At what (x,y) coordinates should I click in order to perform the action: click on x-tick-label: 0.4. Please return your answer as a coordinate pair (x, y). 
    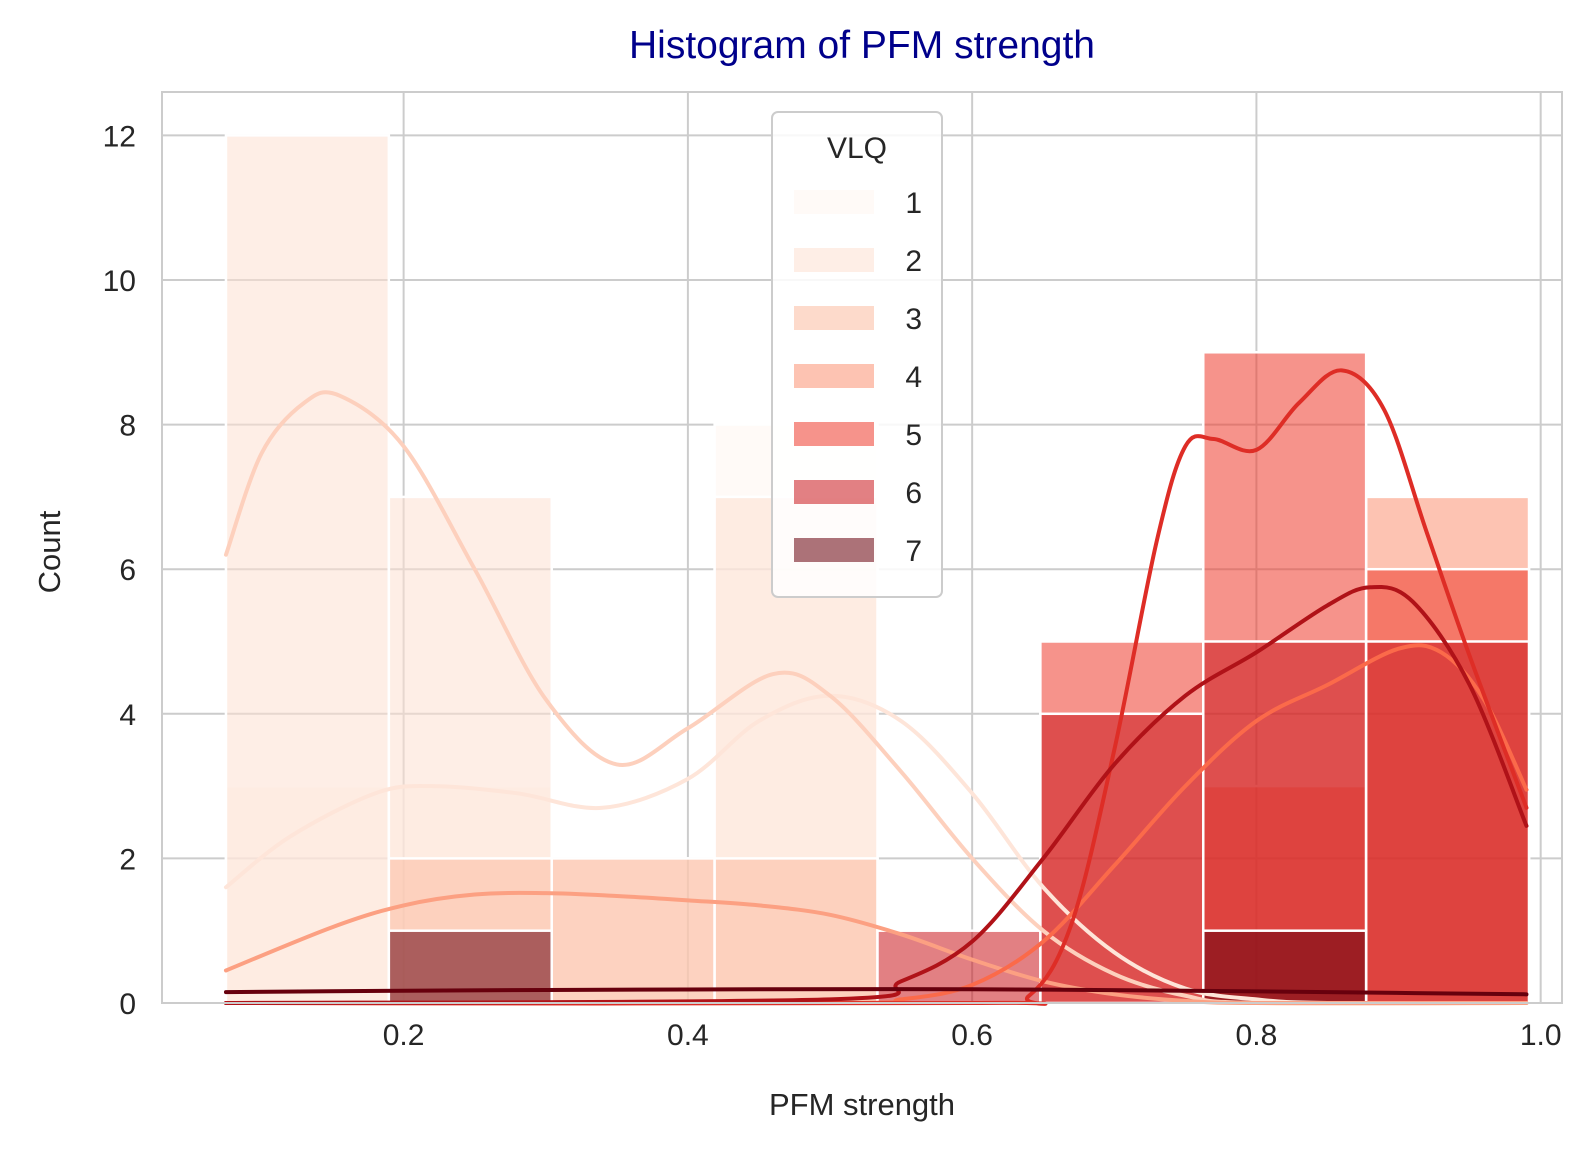
    Looking at the image, I should click on (688, 1035).